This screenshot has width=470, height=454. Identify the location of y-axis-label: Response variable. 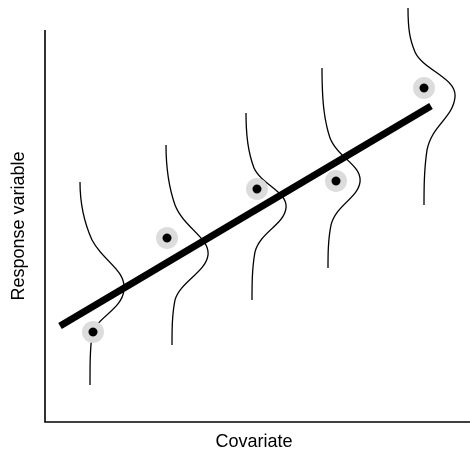
(18, 225).